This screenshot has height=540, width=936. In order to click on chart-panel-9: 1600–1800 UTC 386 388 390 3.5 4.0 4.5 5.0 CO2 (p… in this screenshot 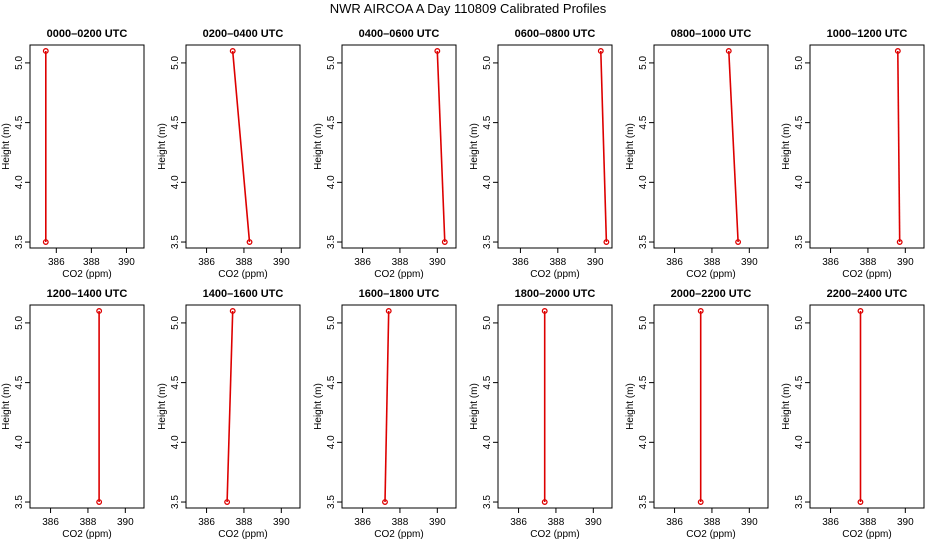, I will do `click(385, 414)`.